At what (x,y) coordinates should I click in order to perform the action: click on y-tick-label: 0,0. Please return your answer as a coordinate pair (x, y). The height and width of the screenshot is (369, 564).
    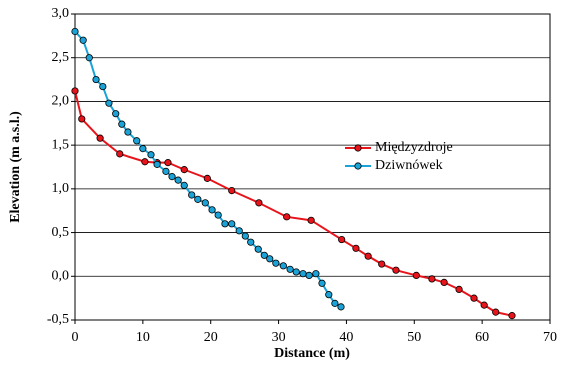
    Looking at the image, I should click on (61, 276).